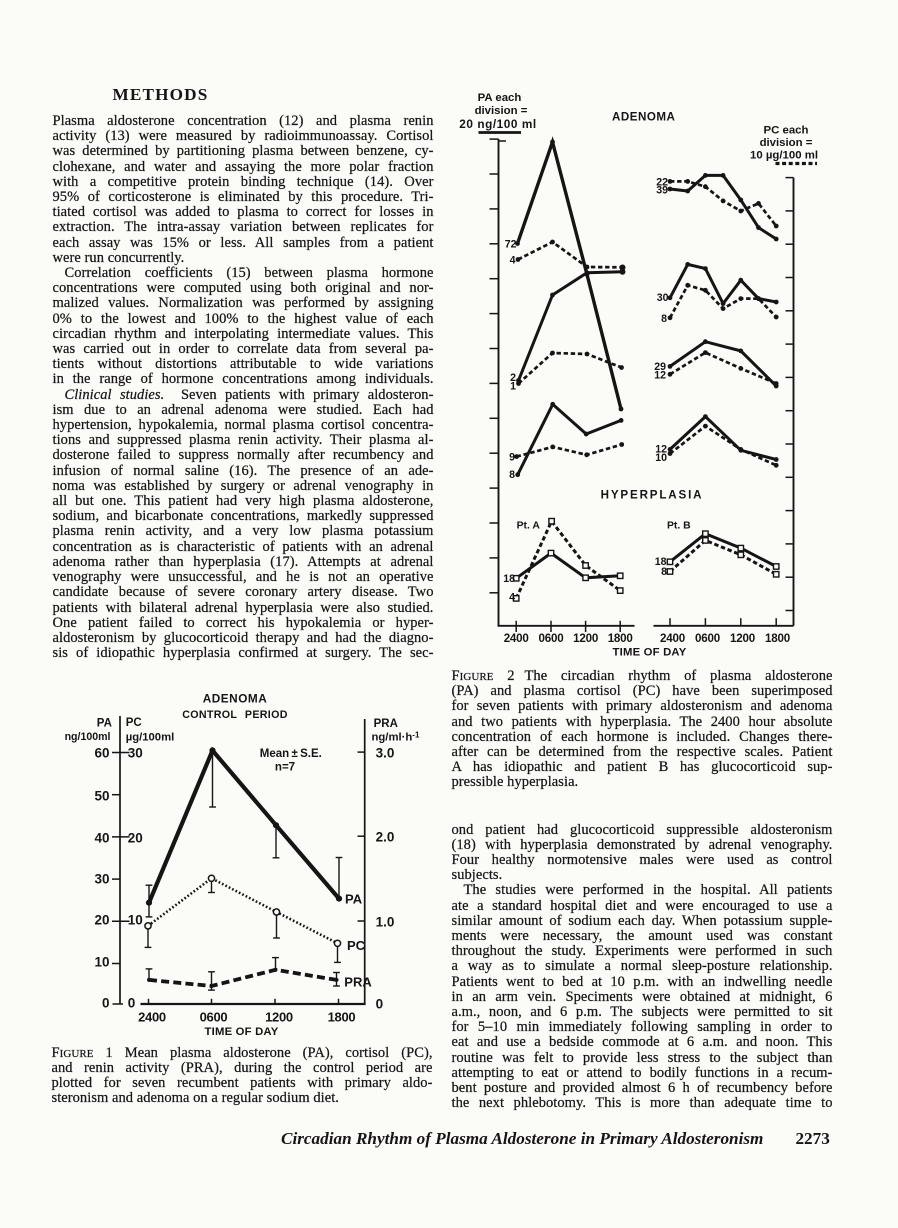  Describe the element at coordinates (512, 458) in the screenshot. I see `svg-text: 9` at that location.